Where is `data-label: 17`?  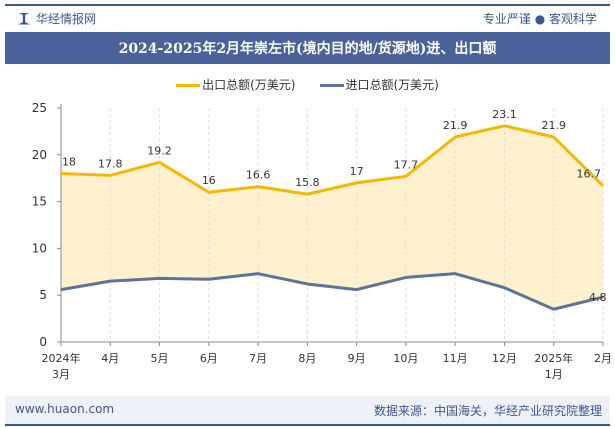 data-label: 17 is located at coordinates (357, 171).